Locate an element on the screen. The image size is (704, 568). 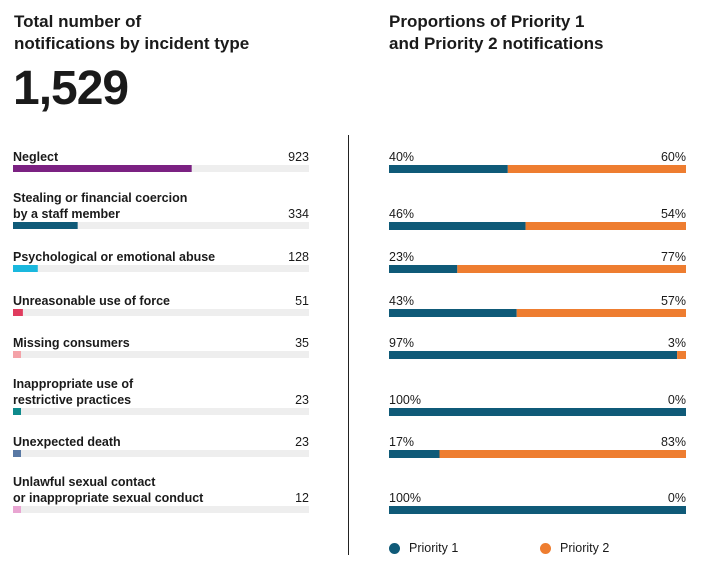
chart-divider is located at coordinates (348, 345).